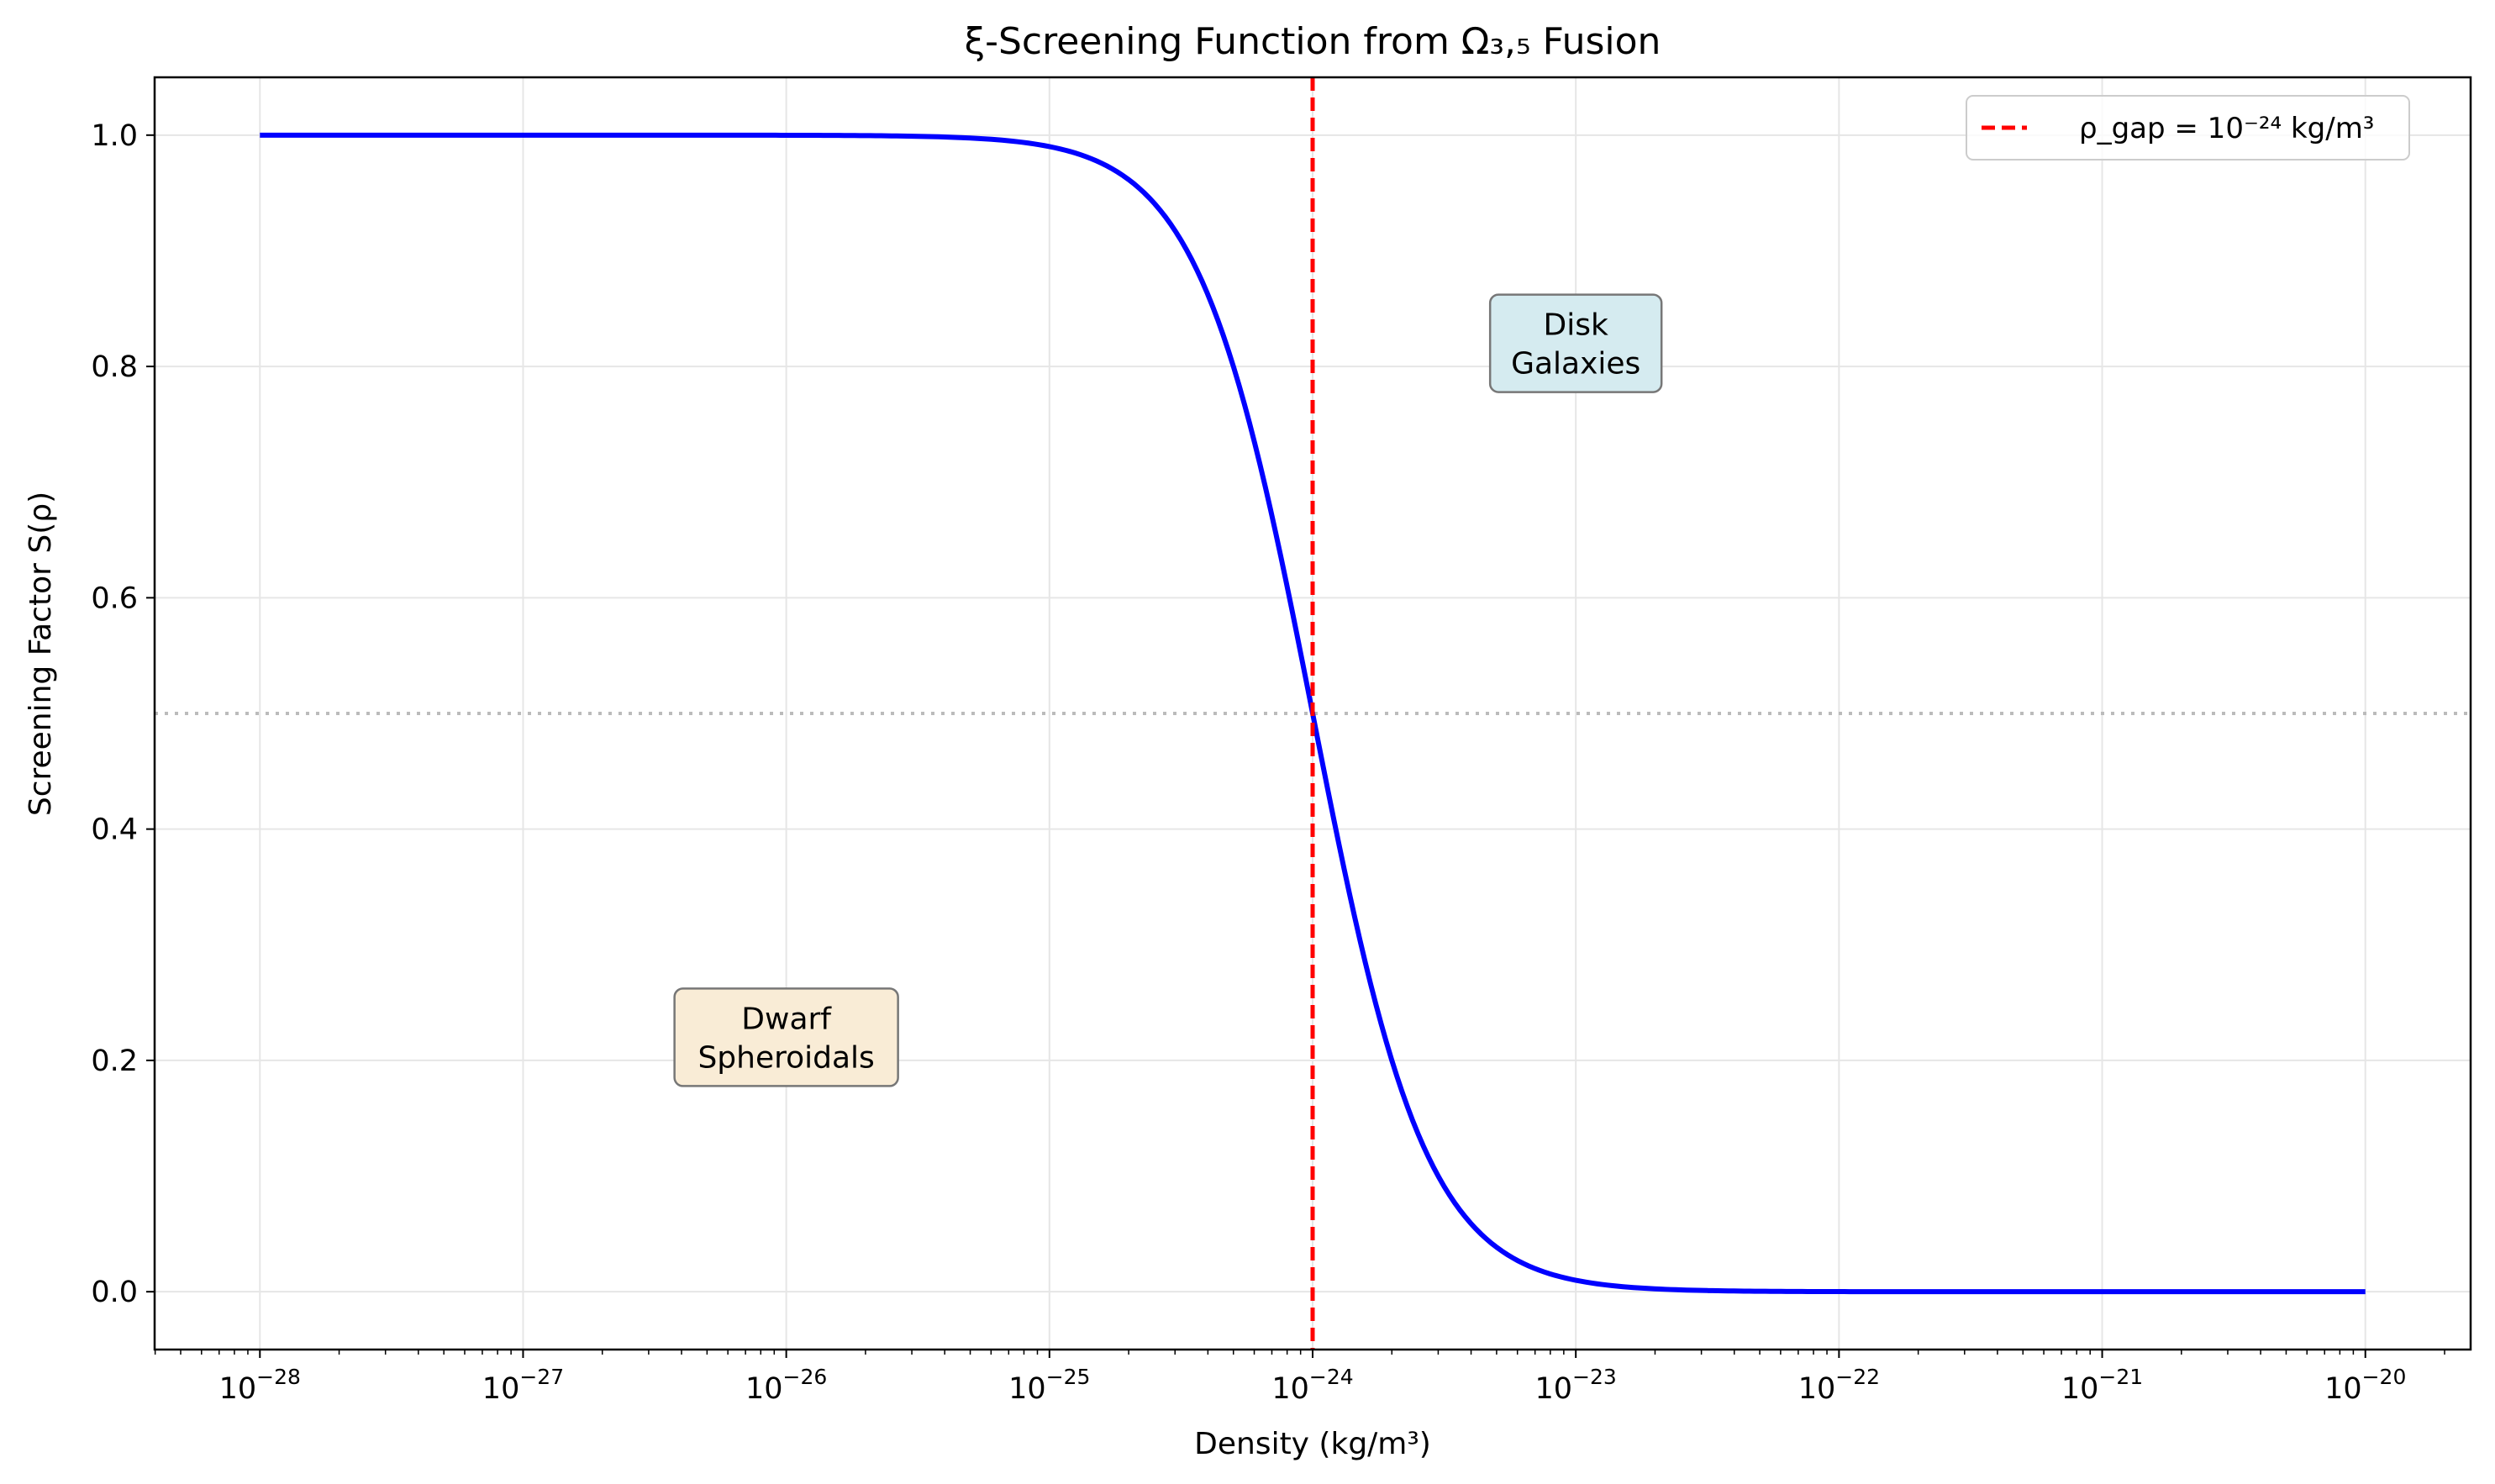  Describe the element at coordinates (1049, 1386) in the screenshot. I see `x-tick-label: 10−25` at that location.